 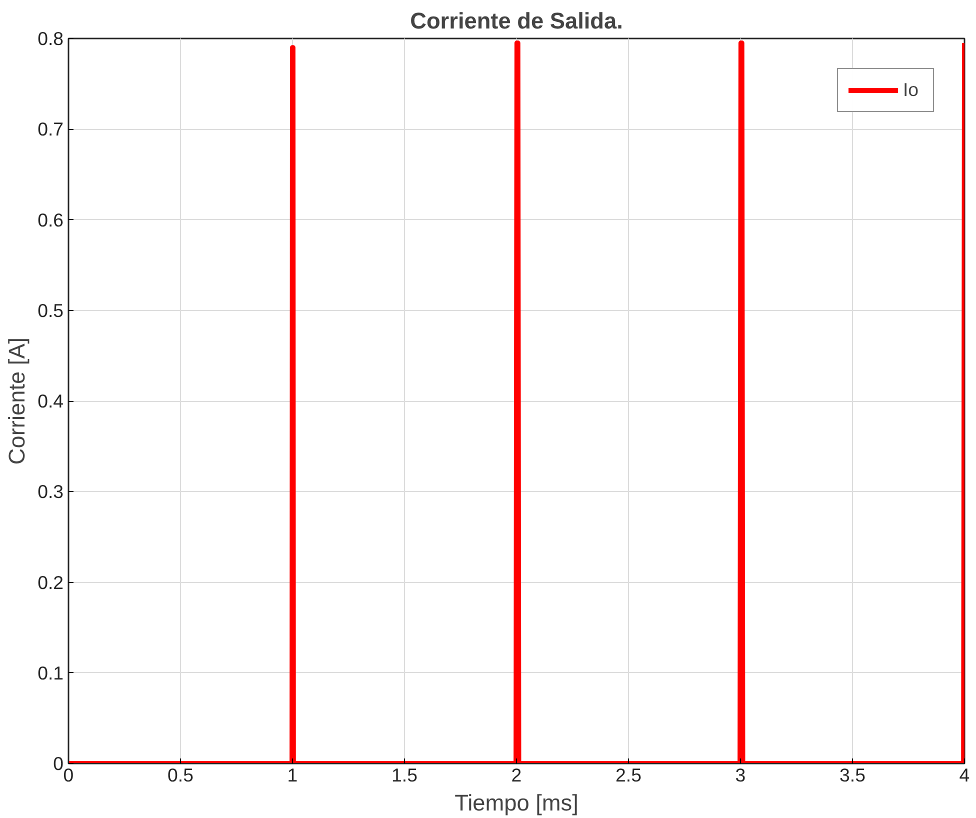 What do you see at coordinates (740, 775) in the screenshot?
I see `x-tick-label: 3` at bounding box center [740, 775].